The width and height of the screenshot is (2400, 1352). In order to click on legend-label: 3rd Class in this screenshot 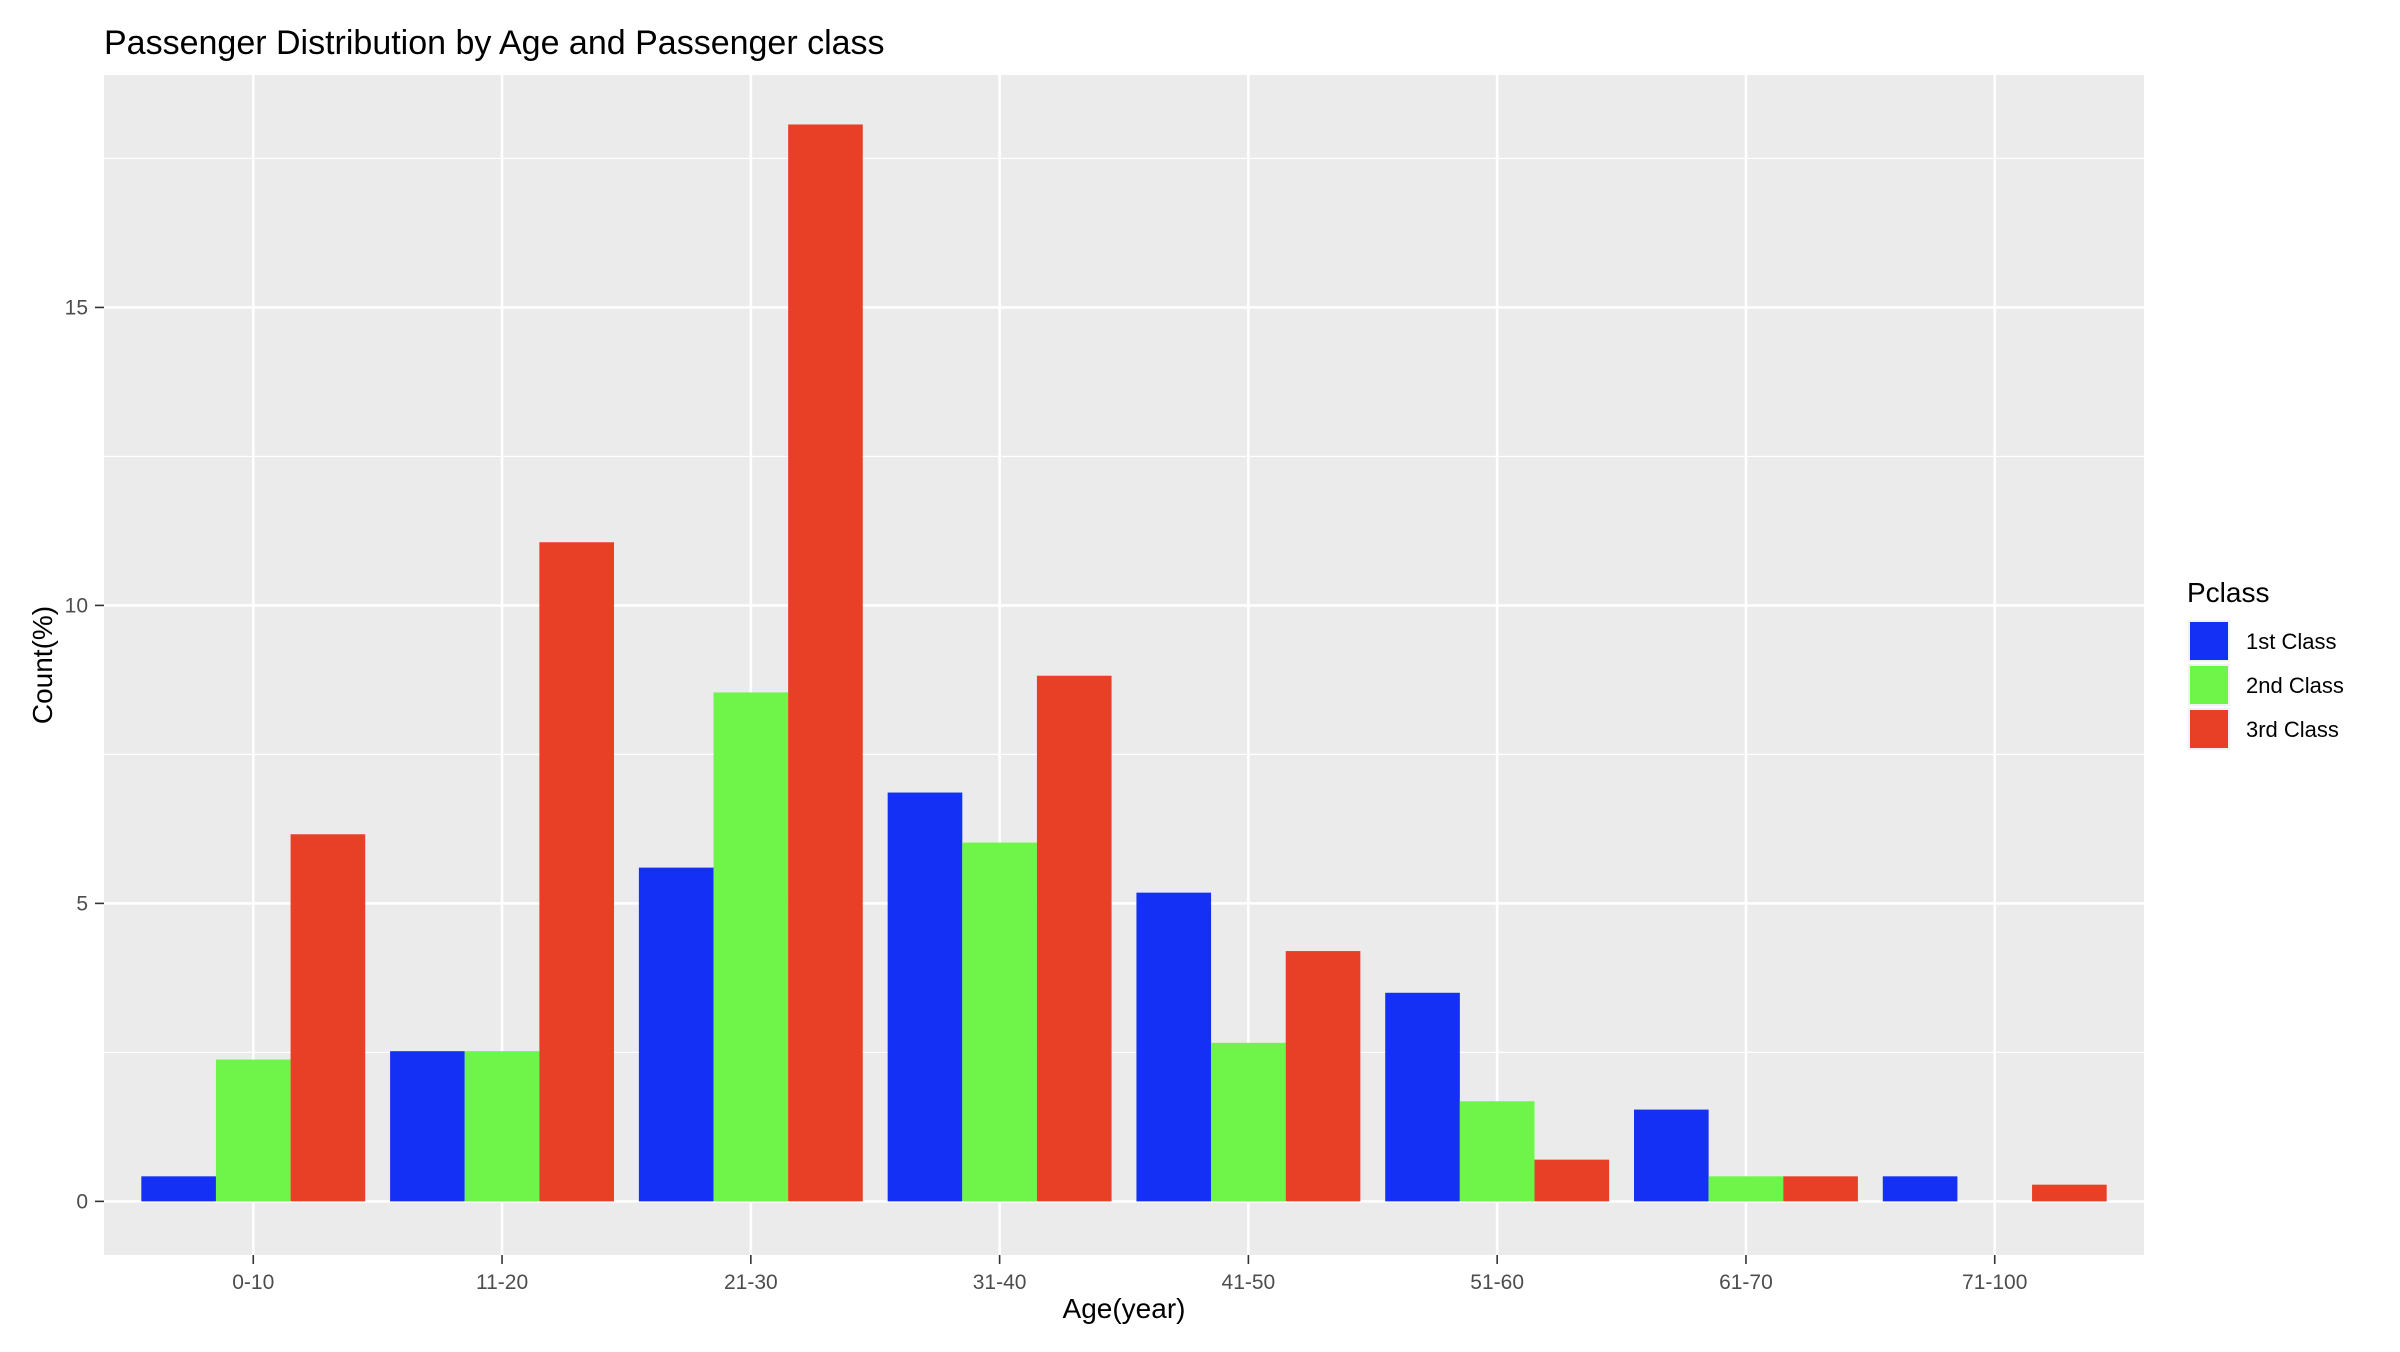, I will do `click(2292, 729)`.